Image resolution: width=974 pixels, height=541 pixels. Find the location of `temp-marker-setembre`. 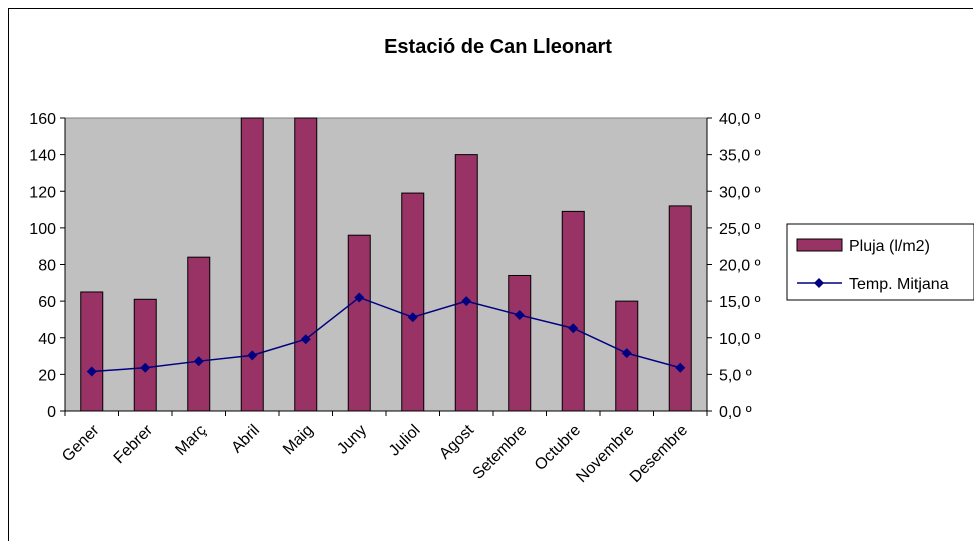

temp-marker-setembre is located at coordinates (519, 315).